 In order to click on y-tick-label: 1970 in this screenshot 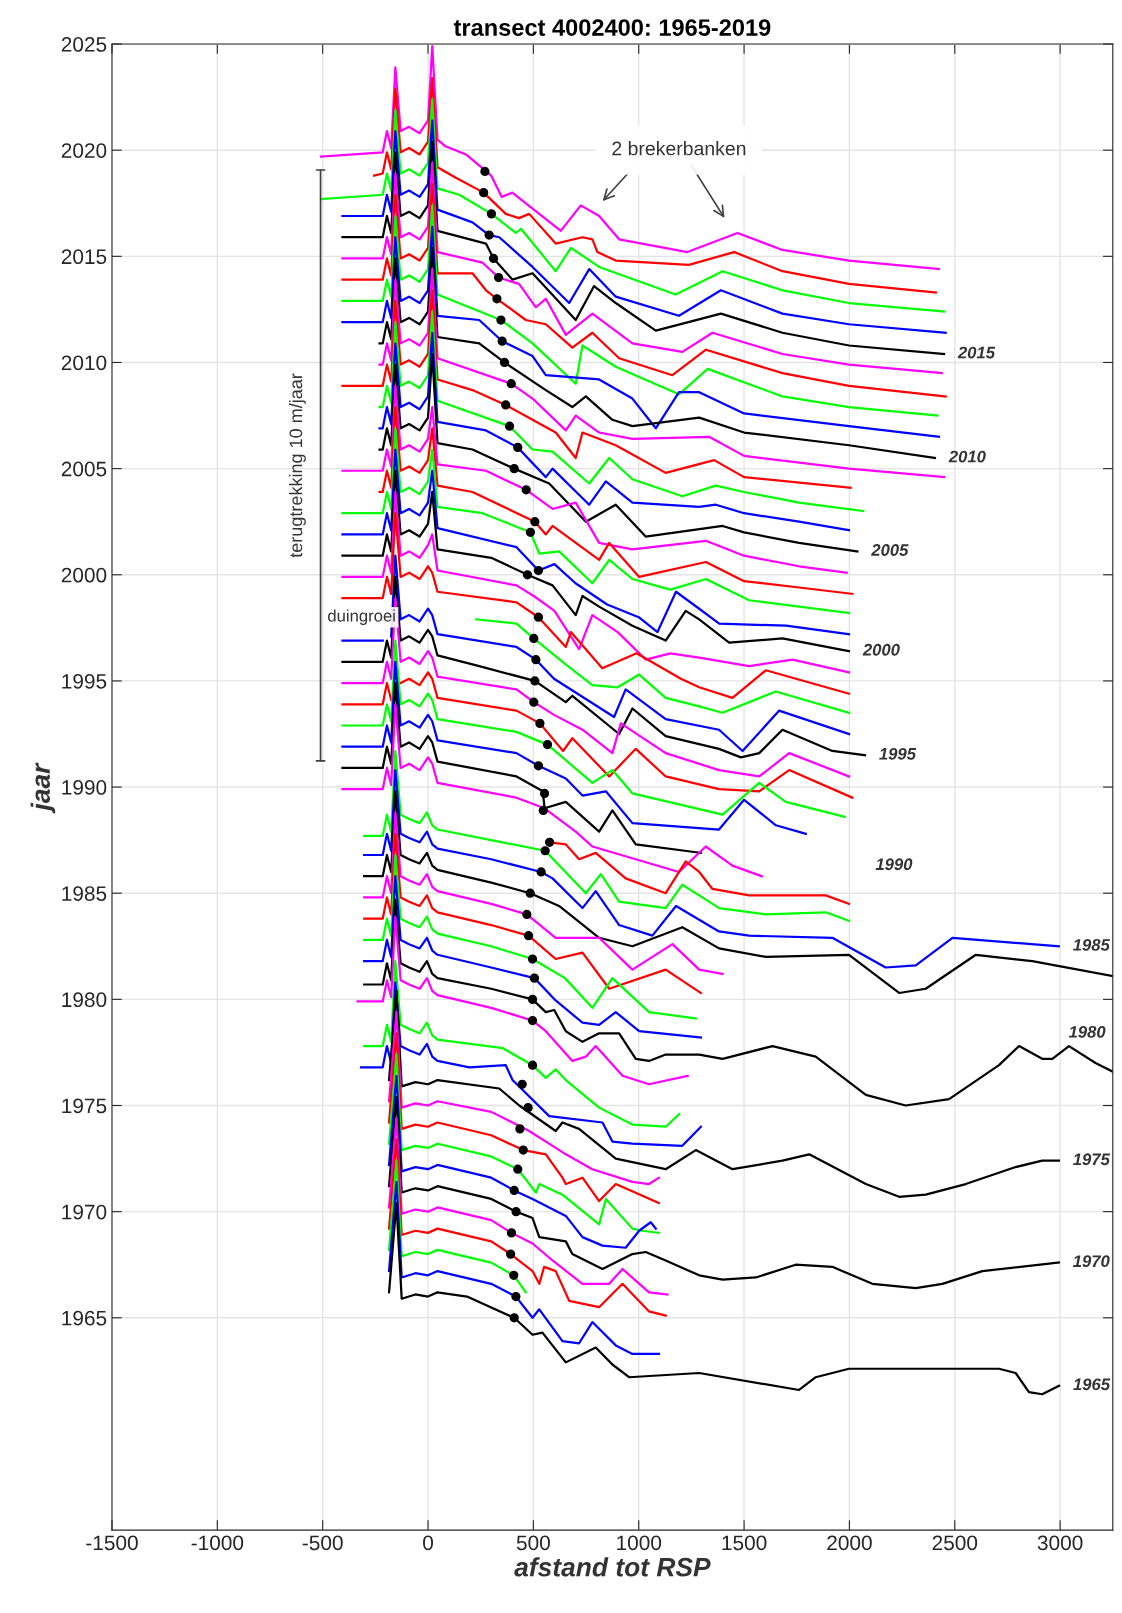, I will do `click(84, 1212)`.